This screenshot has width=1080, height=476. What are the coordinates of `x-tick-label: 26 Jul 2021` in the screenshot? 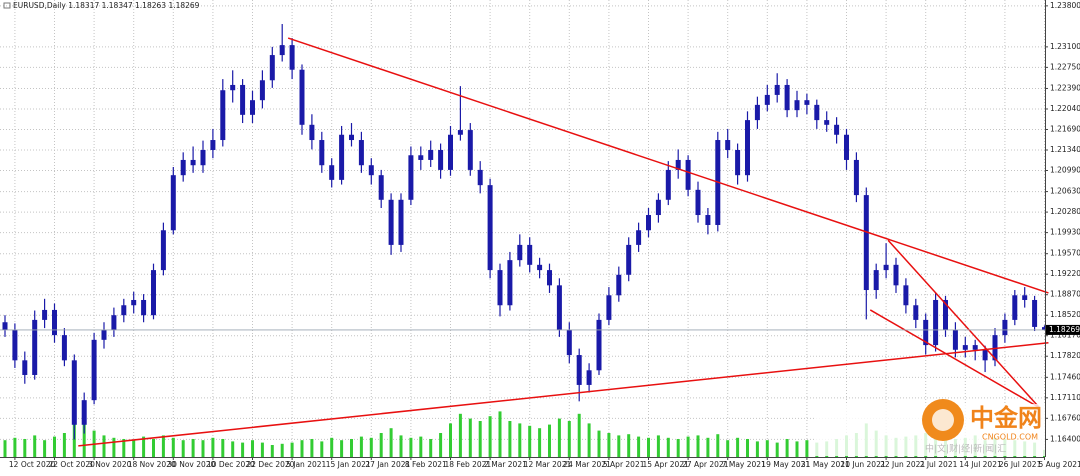 It's located at (1020, 464).